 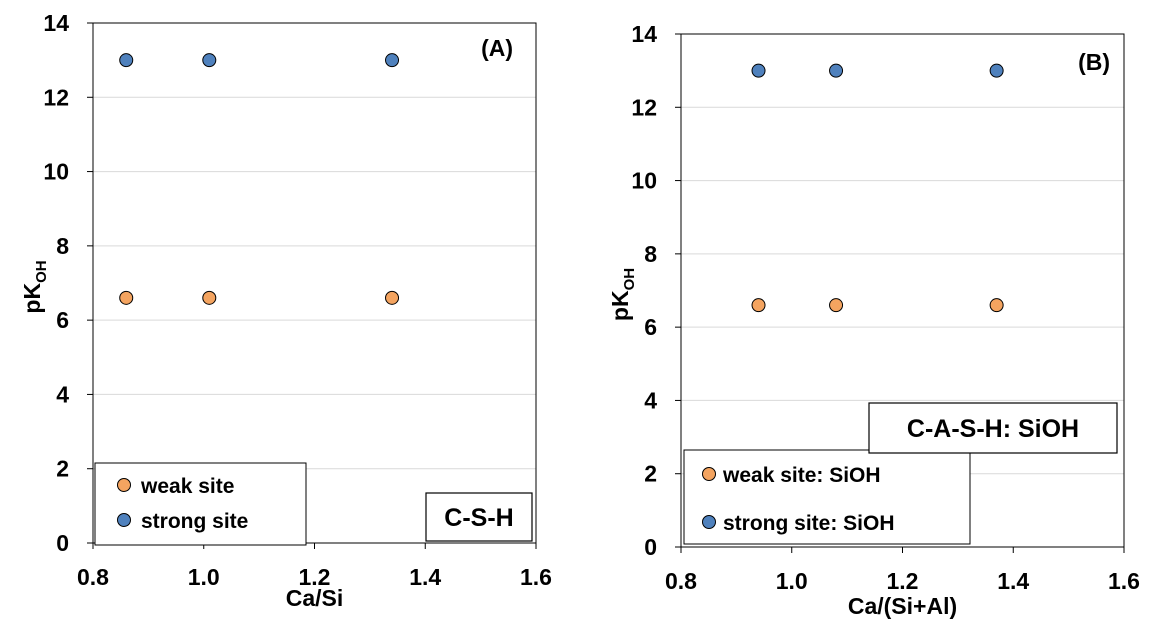 What do you see at coordinates (194, 521) in the screenshot?
I see `legend-label: strong site` at bounding box center [194, 521].